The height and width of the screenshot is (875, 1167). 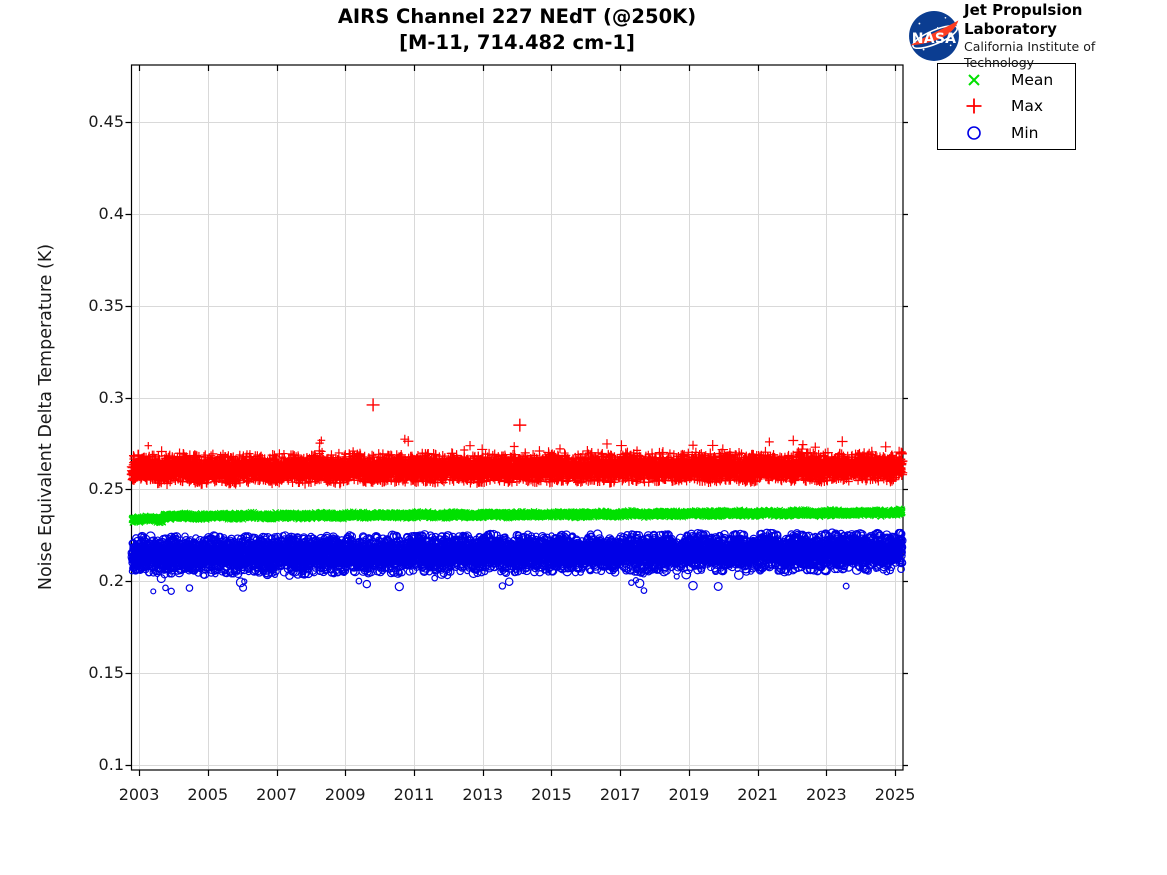 I want to click on y-tick-label: 0.15, so click(x=106, y=673).